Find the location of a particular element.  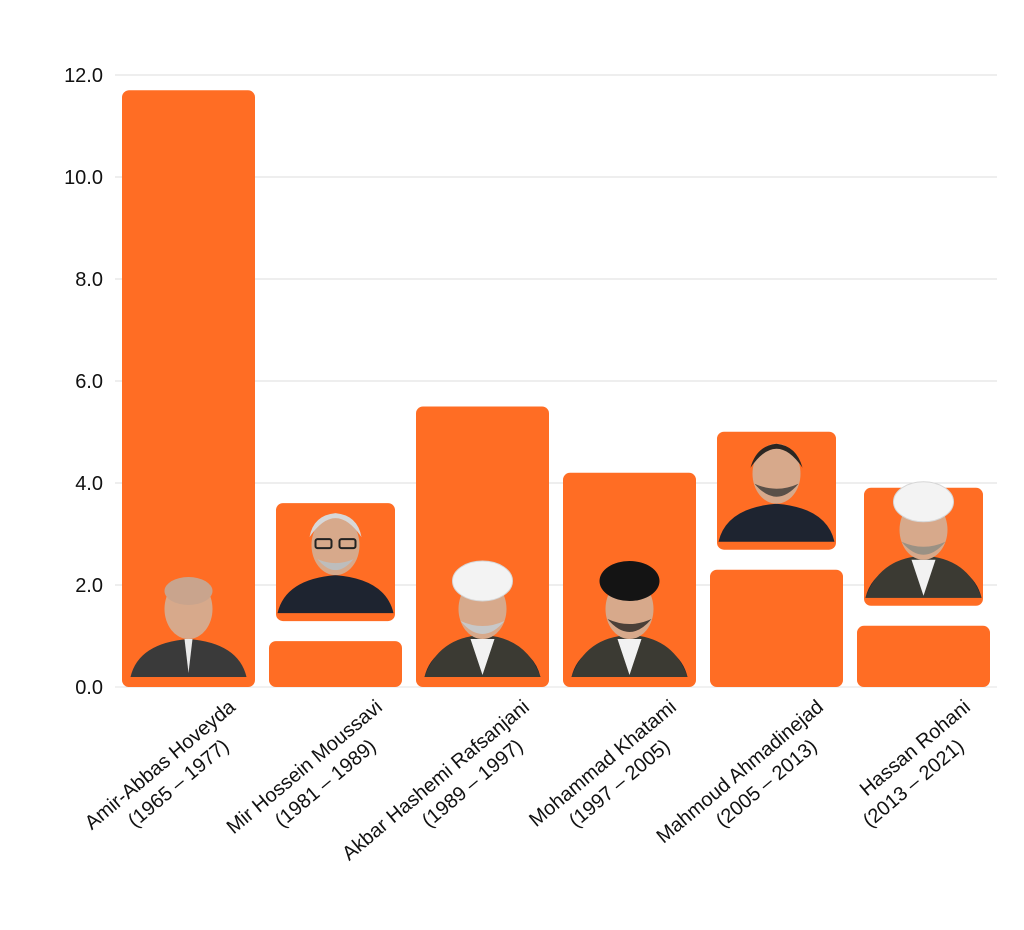

x-tick-label: Mahmoud Ahmadinejad(2005 – 2013) is located at coordinates (749, 782).